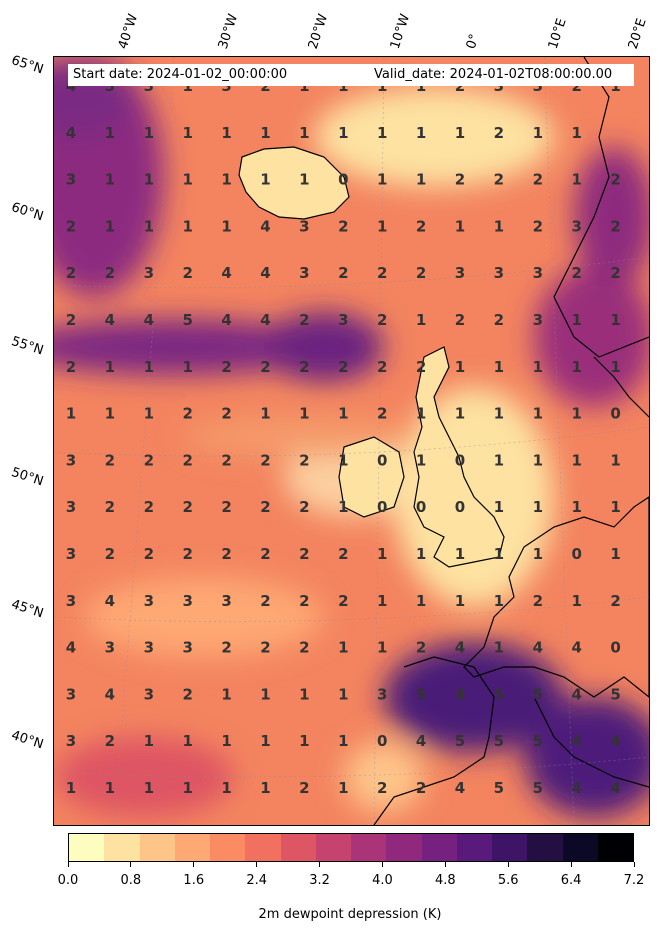  I want to click on lon-label-30w: 30°W, so click(228, 31).